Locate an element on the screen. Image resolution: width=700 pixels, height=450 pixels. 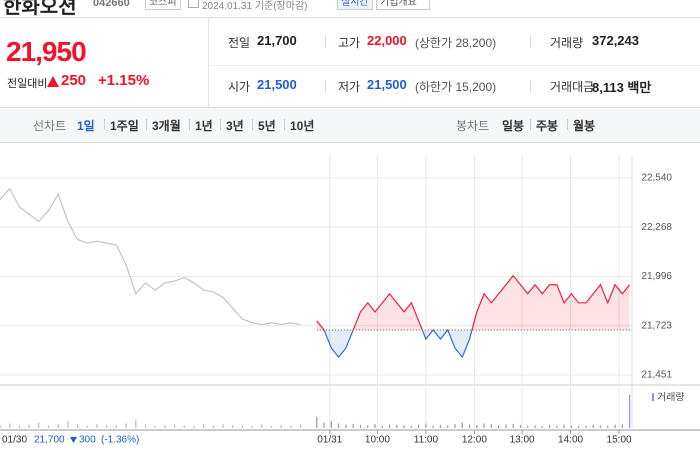
summary-note: (하한가 15,200) is located at coordinates (456, 87).